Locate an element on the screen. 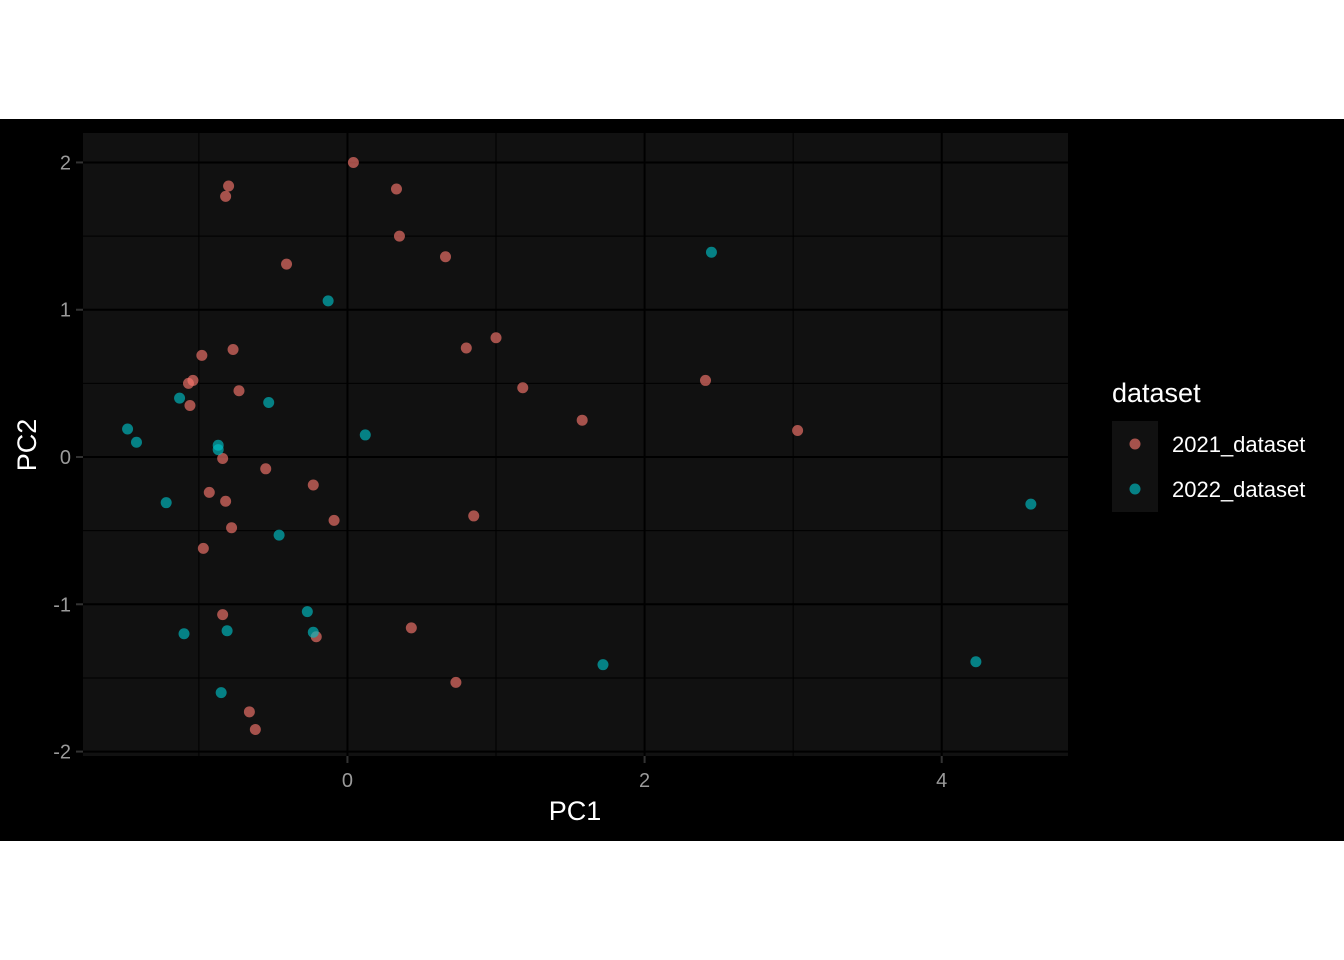 Image resolution: width=1344 pixels, height=960 pixels. y-tick-label: -1 is located at coordinates (62, 605).